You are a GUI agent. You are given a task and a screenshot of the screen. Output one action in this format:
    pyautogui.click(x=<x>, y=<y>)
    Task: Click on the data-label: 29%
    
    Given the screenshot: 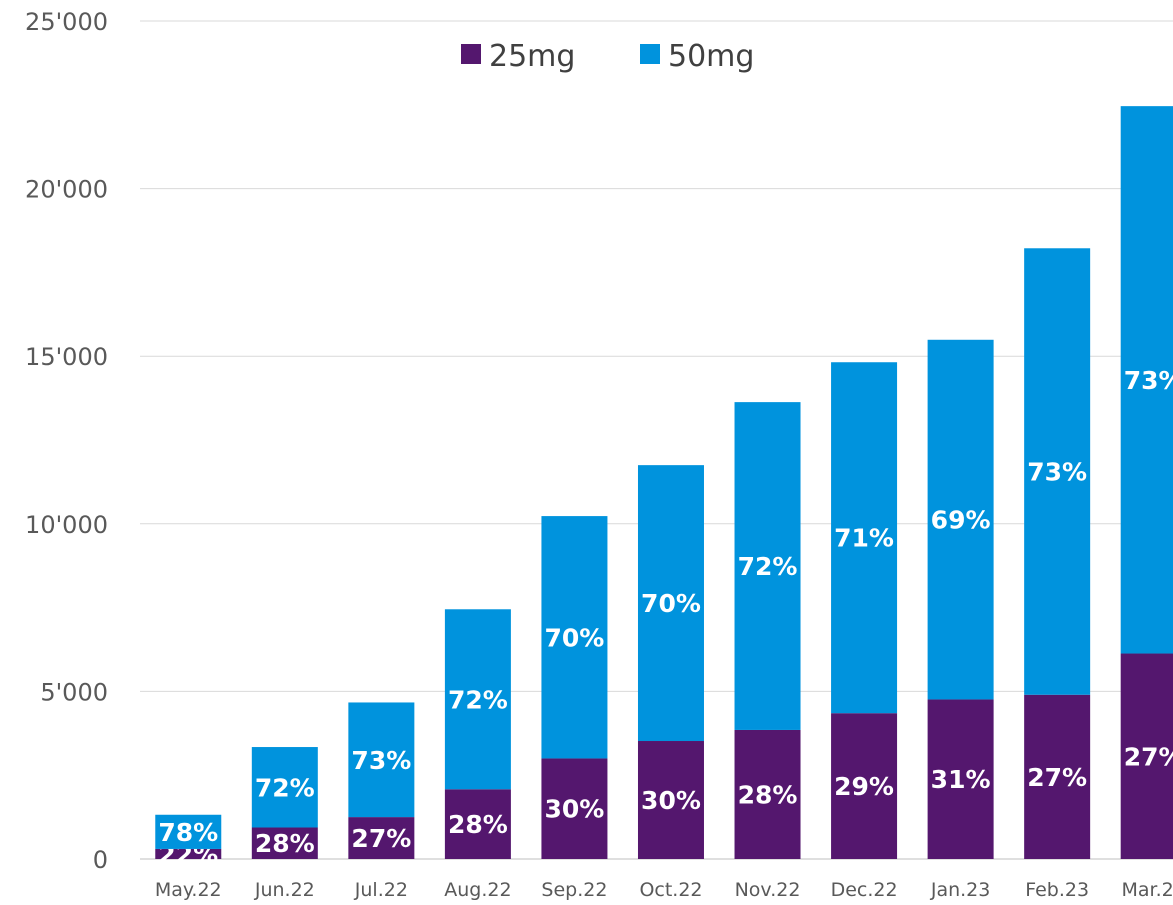 What is the action you would take?
    pyautogui.click(x=864, y=786)
    